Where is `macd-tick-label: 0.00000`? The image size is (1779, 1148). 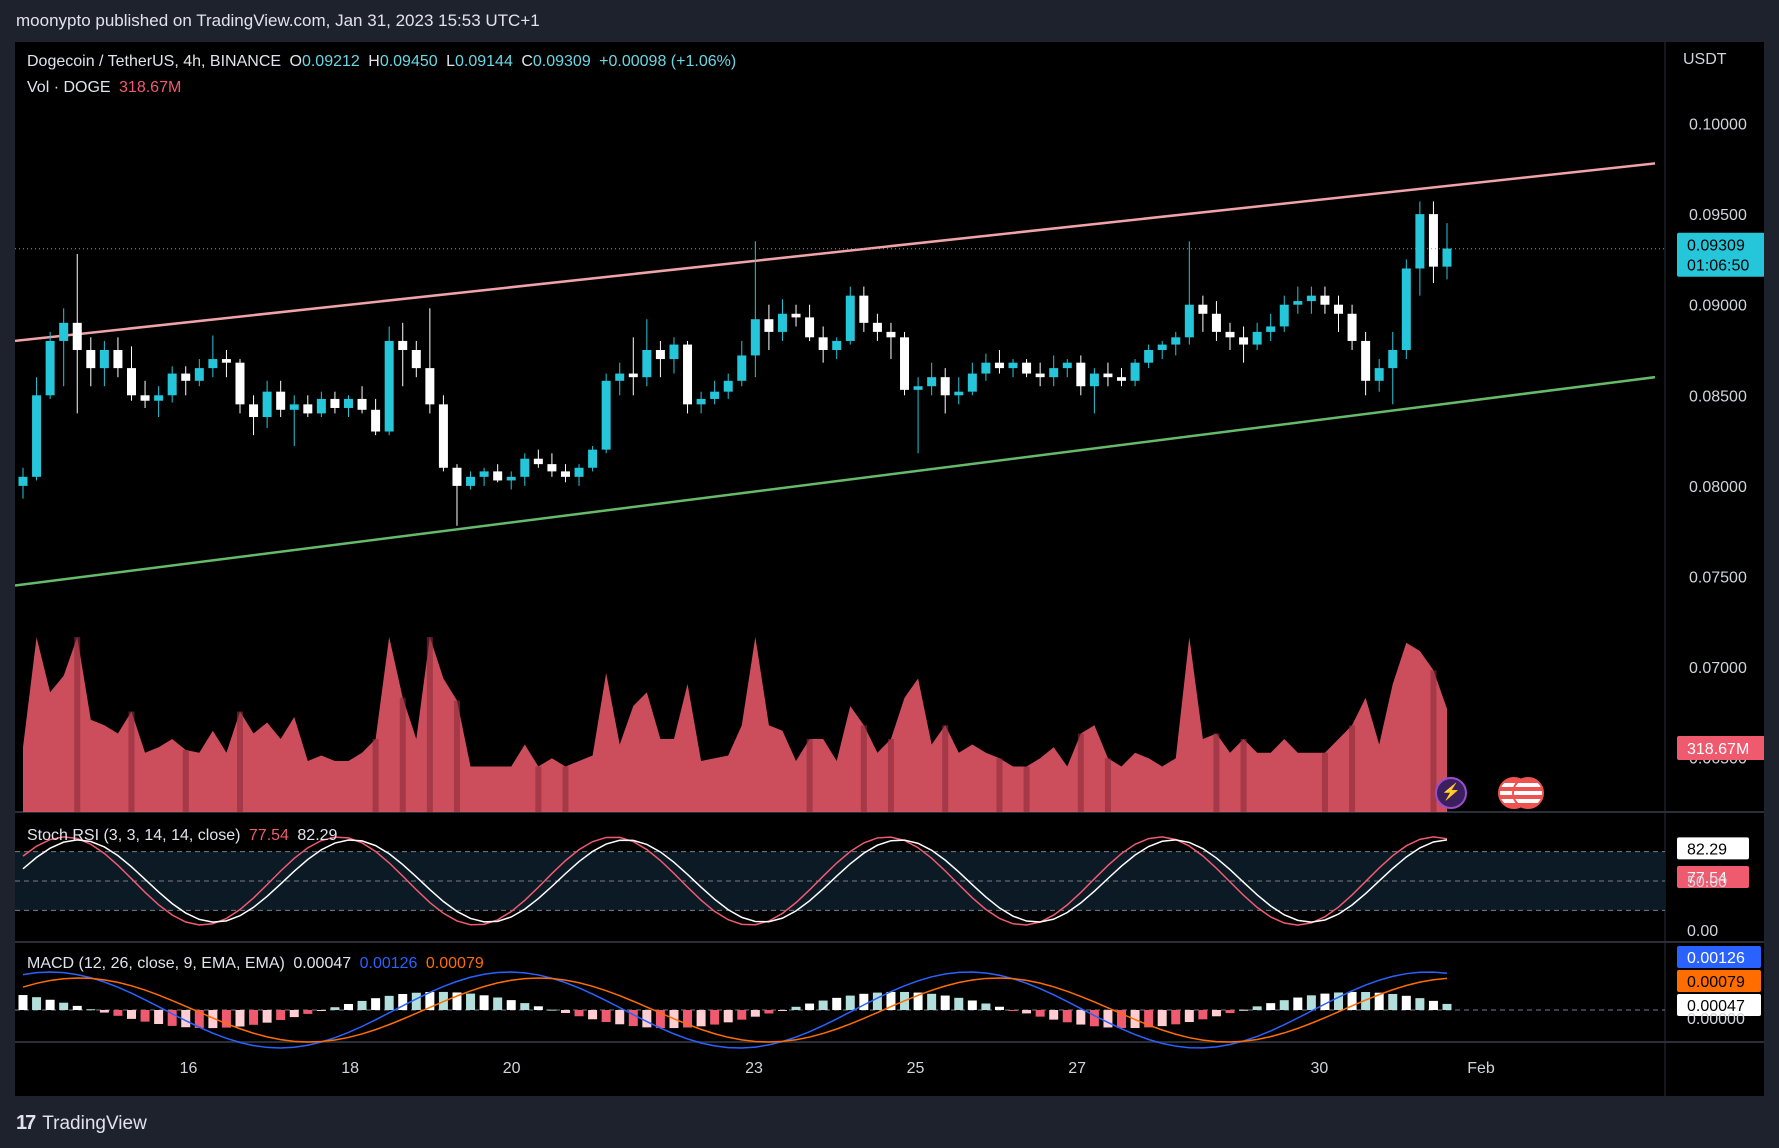
macd-tick-label: 0.00000 is located at coordinates (1716, 1019).